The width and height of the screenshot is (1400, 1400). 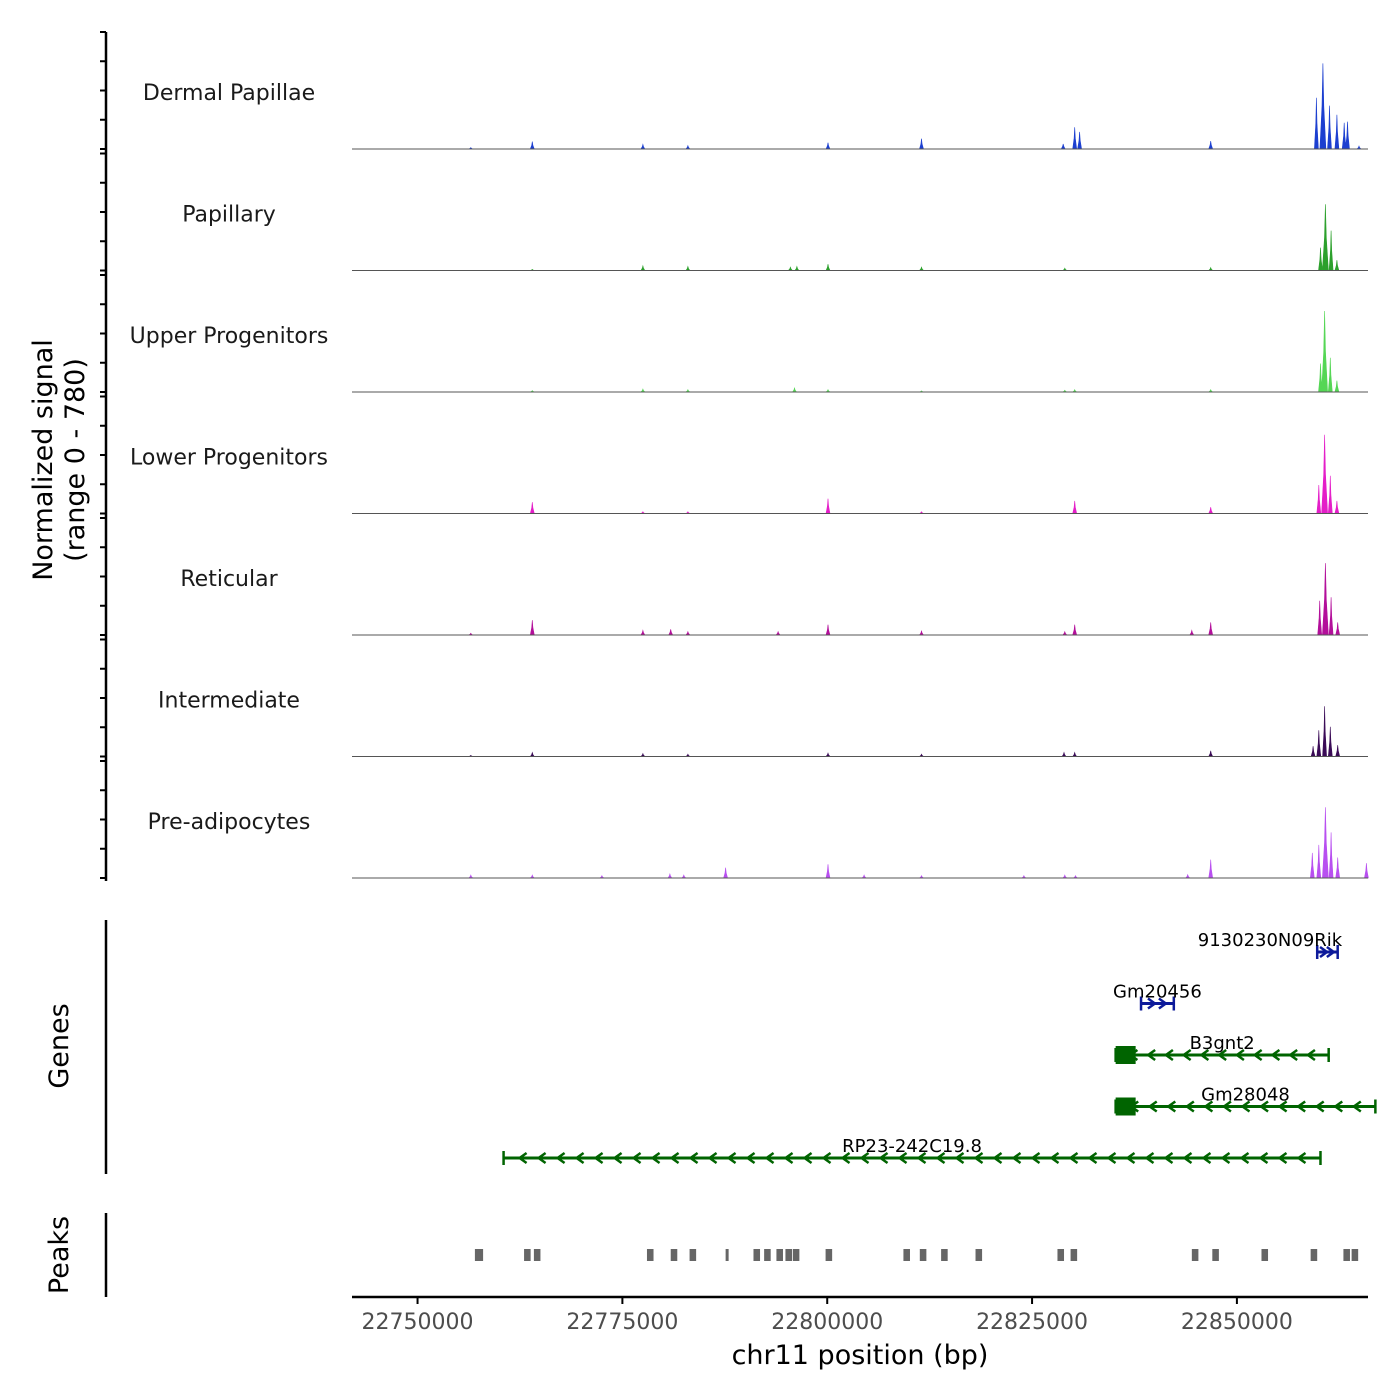 What do you see at coordinates (418, 1322) in the screenshot?
I see `x-tick-label: 22750000` at bounding box center [418, 1322].